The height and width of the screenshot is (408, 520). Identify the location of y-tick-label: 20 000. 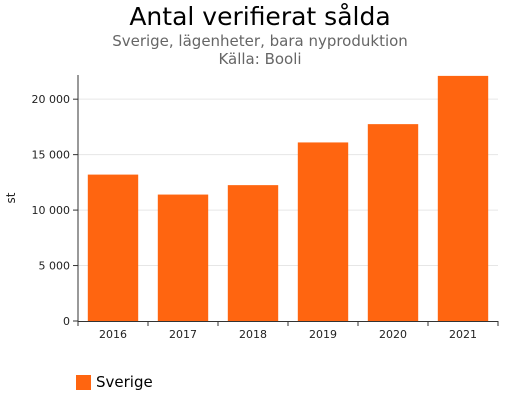
(51, 99).